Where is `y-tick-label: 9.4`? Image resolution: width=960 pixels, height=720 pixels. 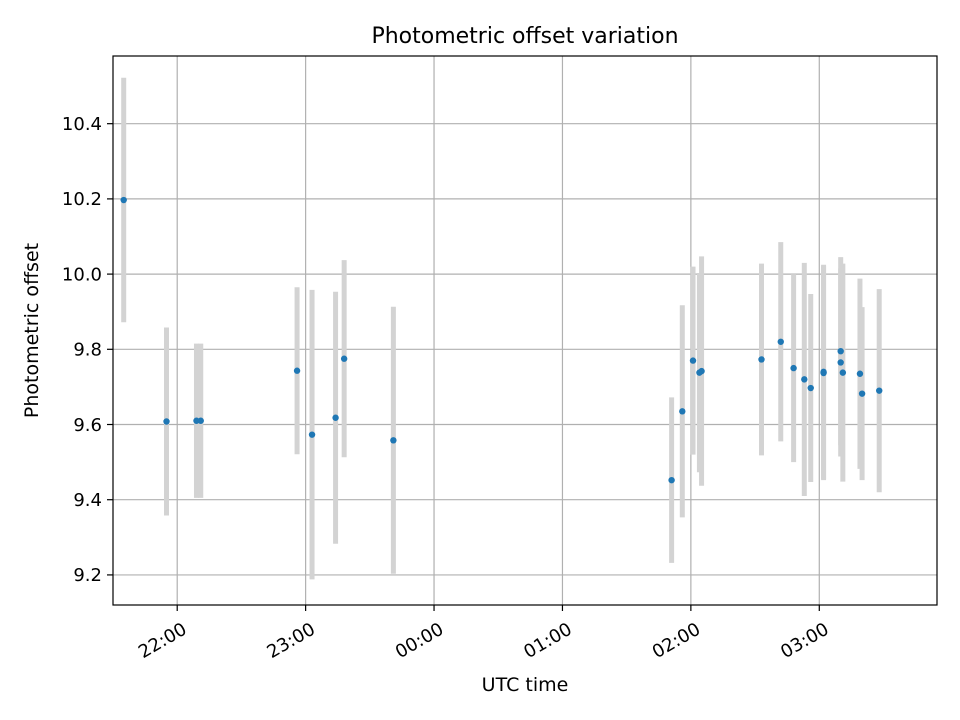 y-tick-label: 9.4 is located at coordinates (87, 500).